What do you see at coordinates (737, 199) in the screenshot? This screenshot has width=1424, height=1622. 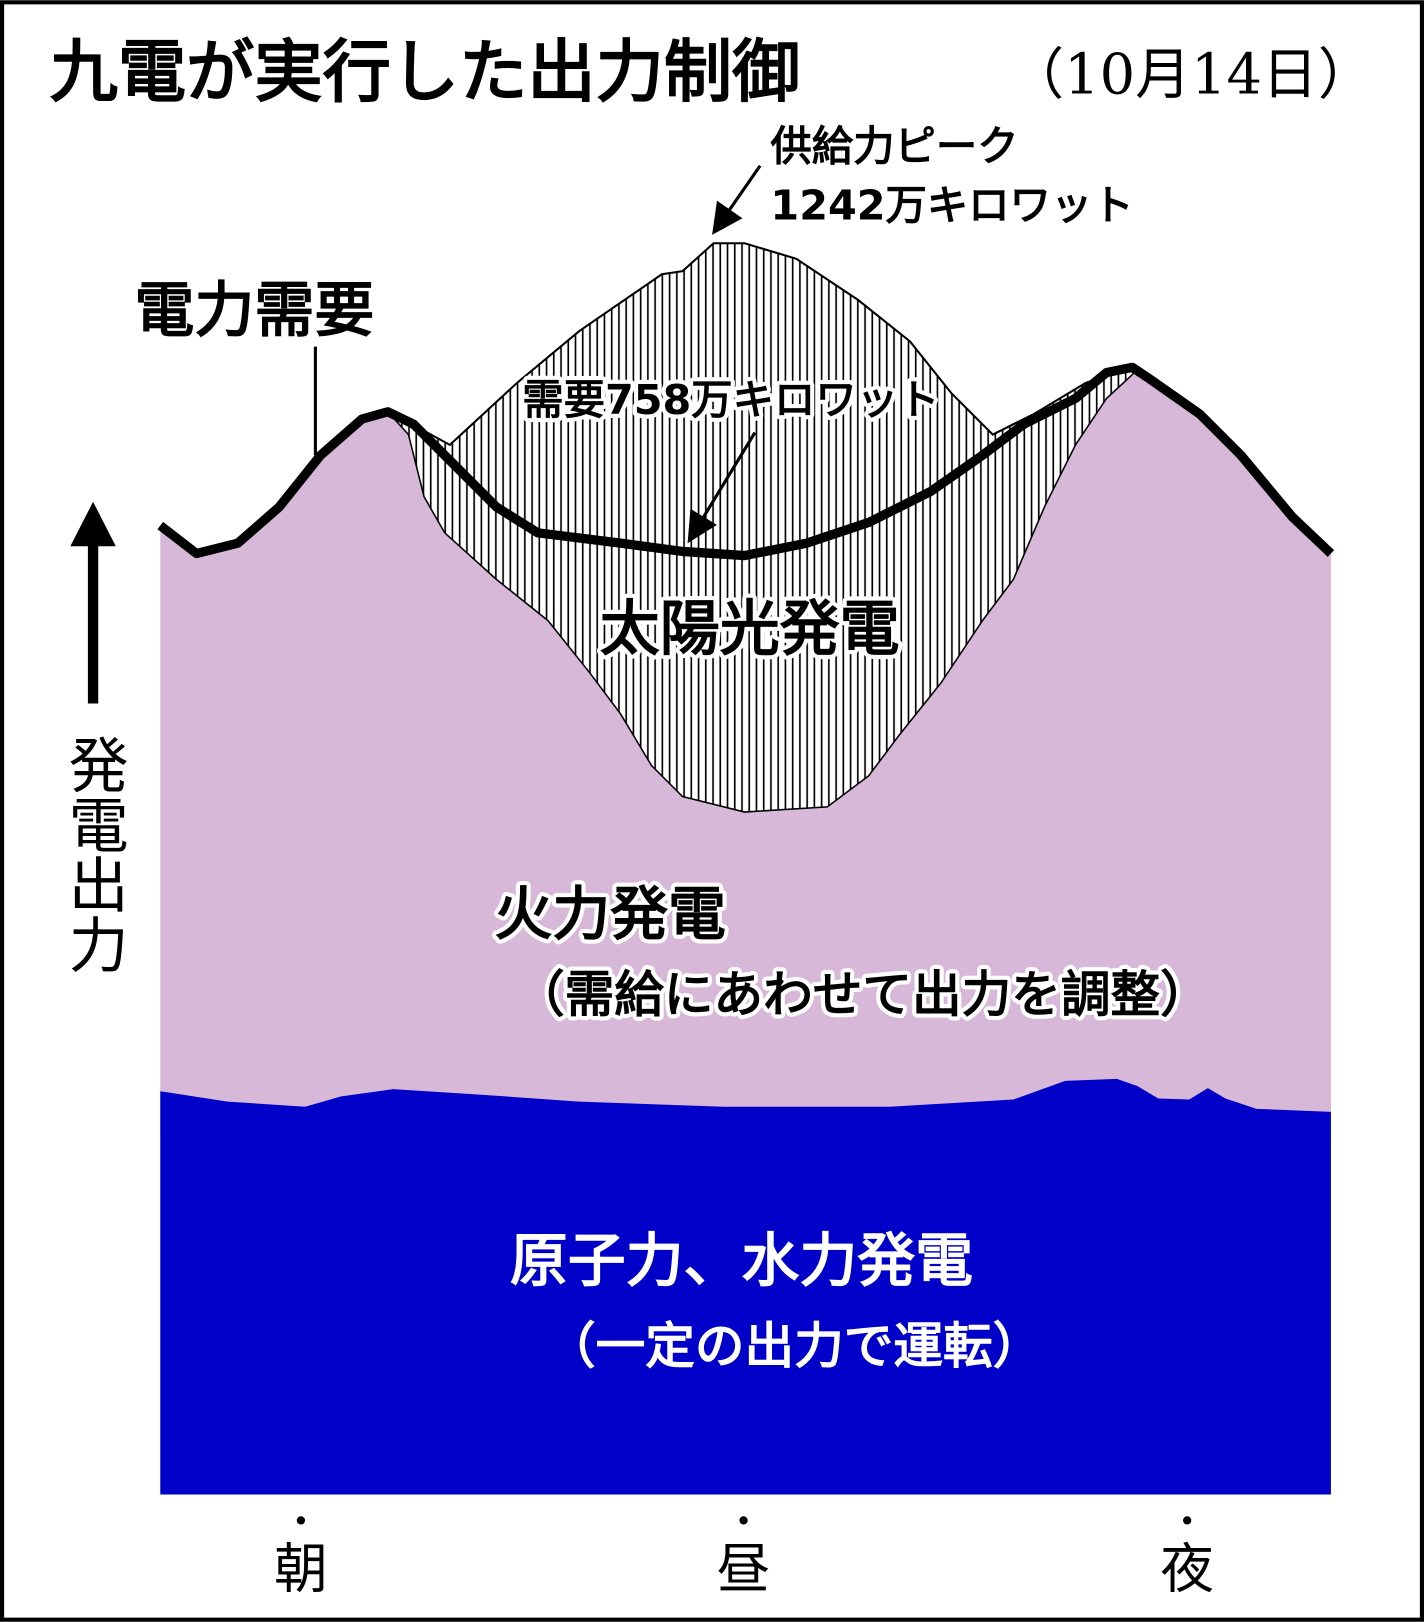 I see `peak-arrow` at bounding box center [737, 199].